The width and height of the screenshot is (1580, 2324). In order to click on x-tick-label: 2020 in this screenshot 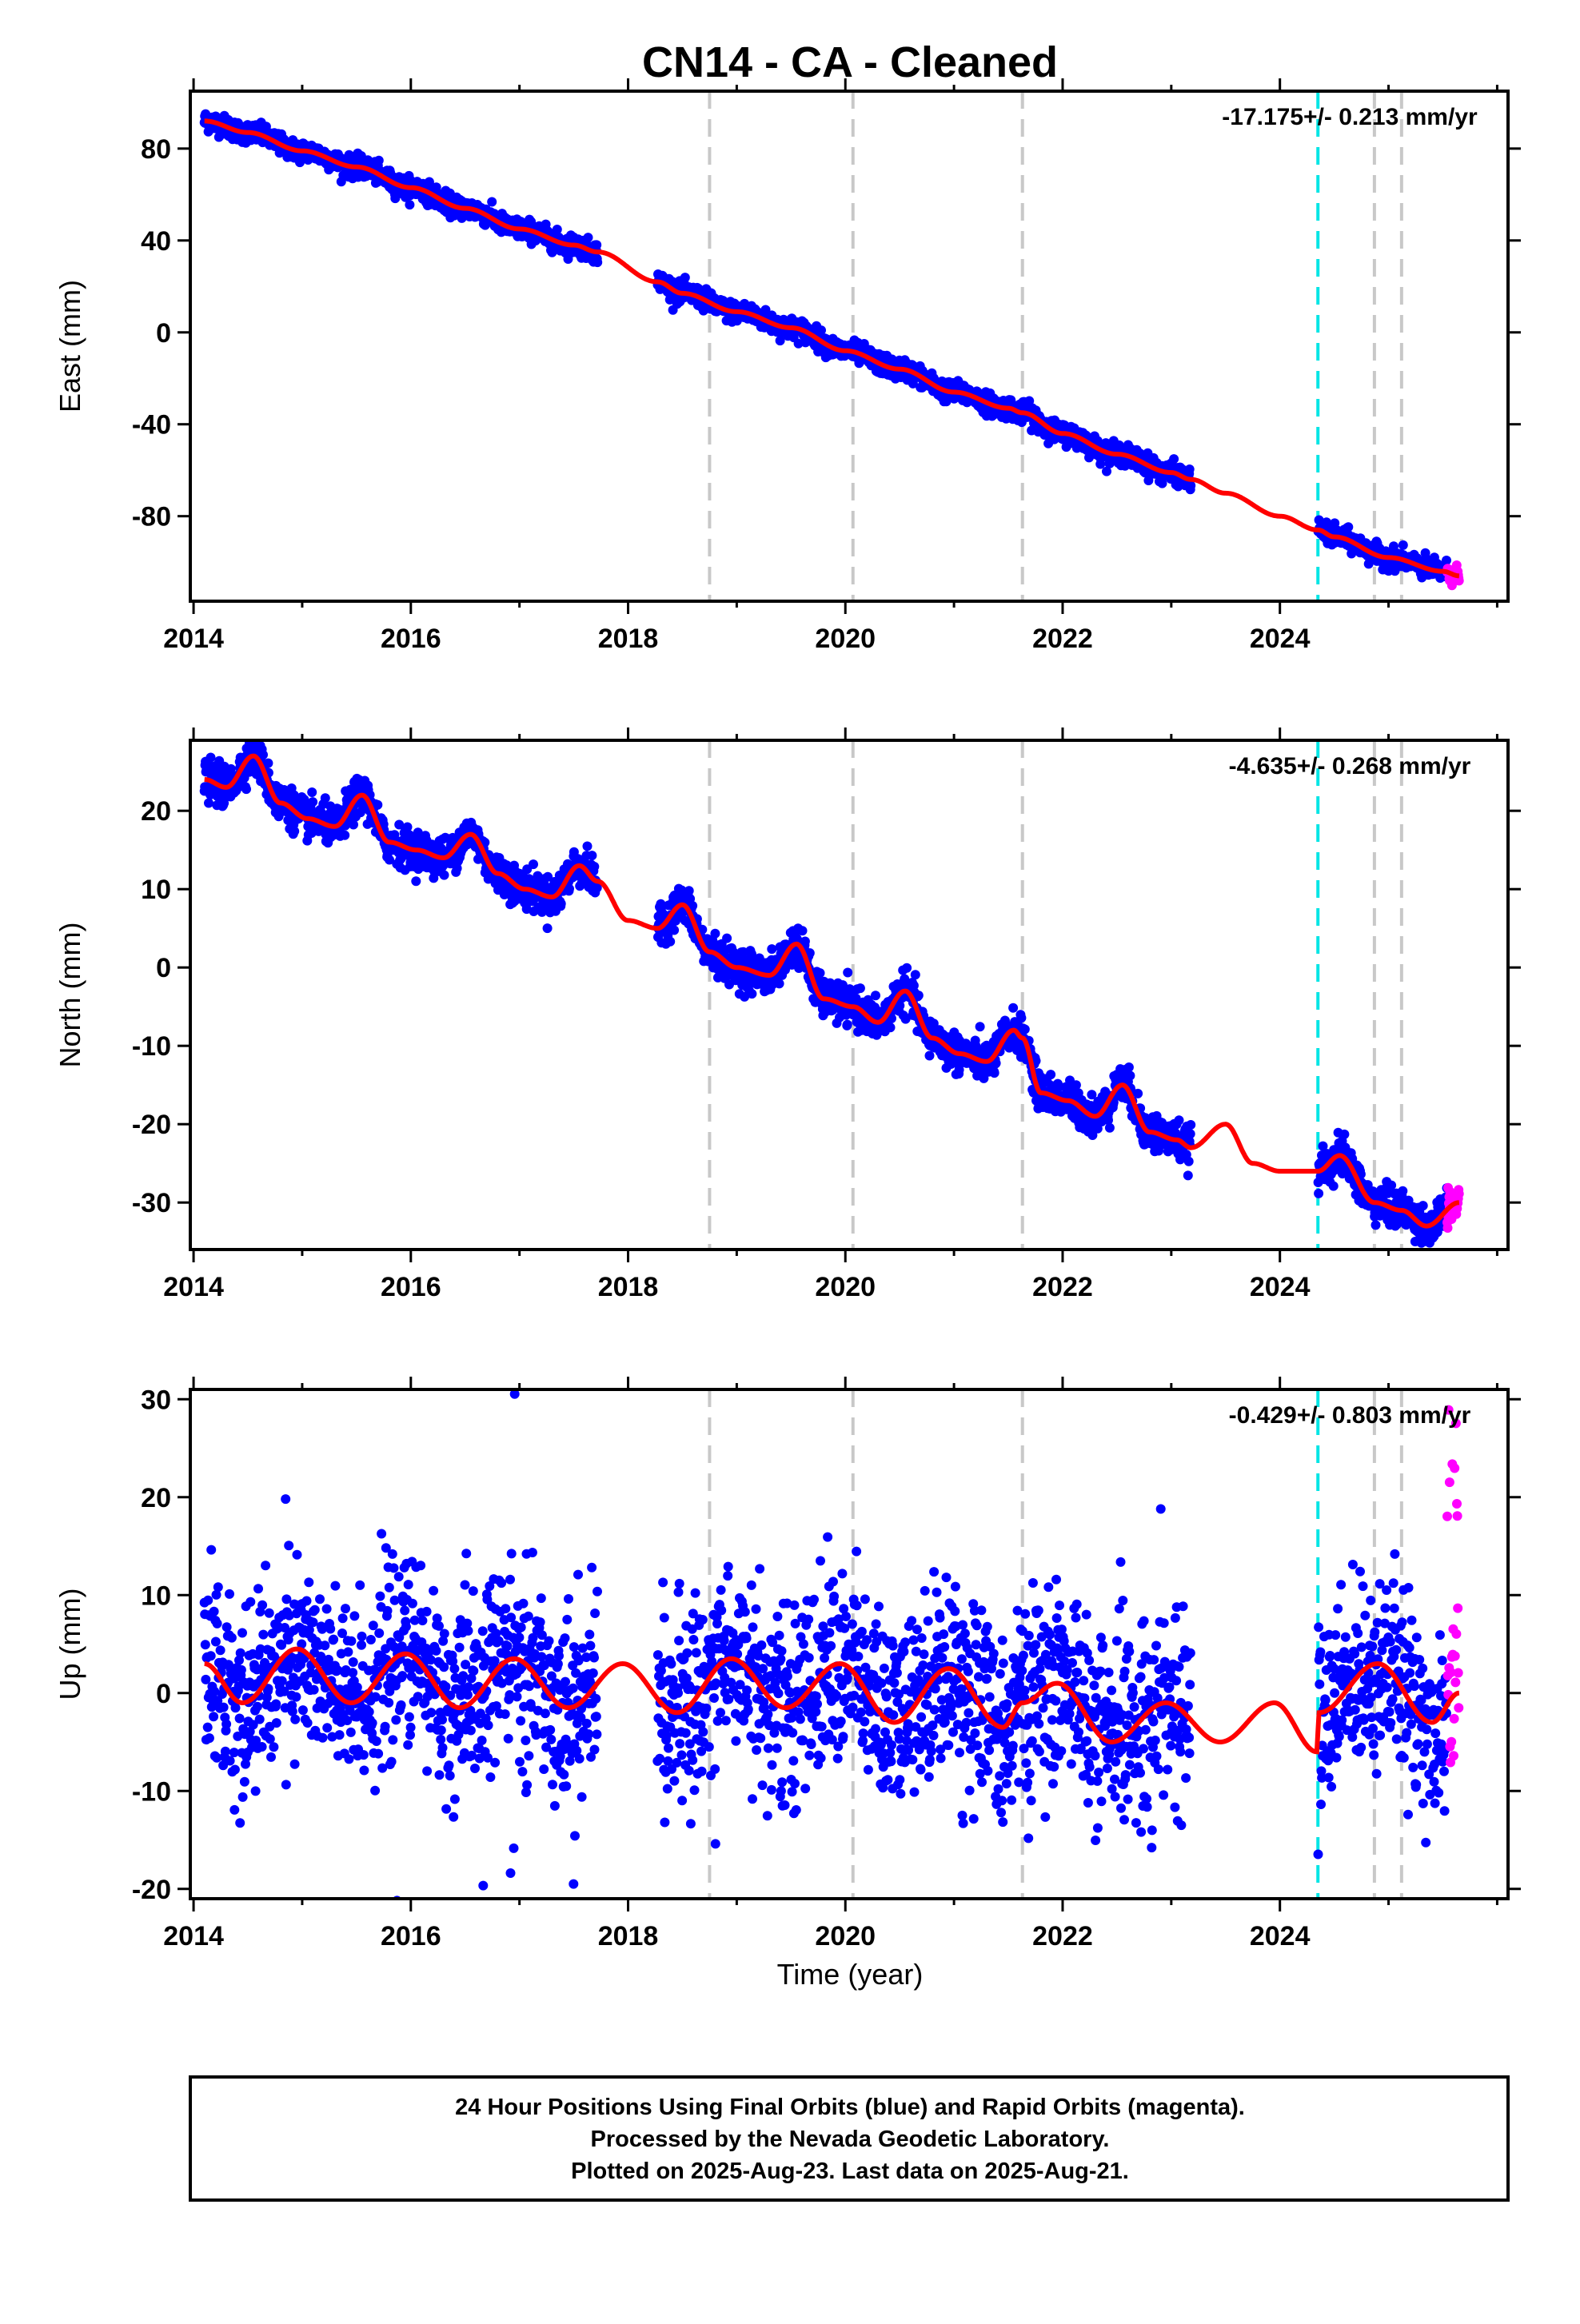, I will do `click(846, 639)`.